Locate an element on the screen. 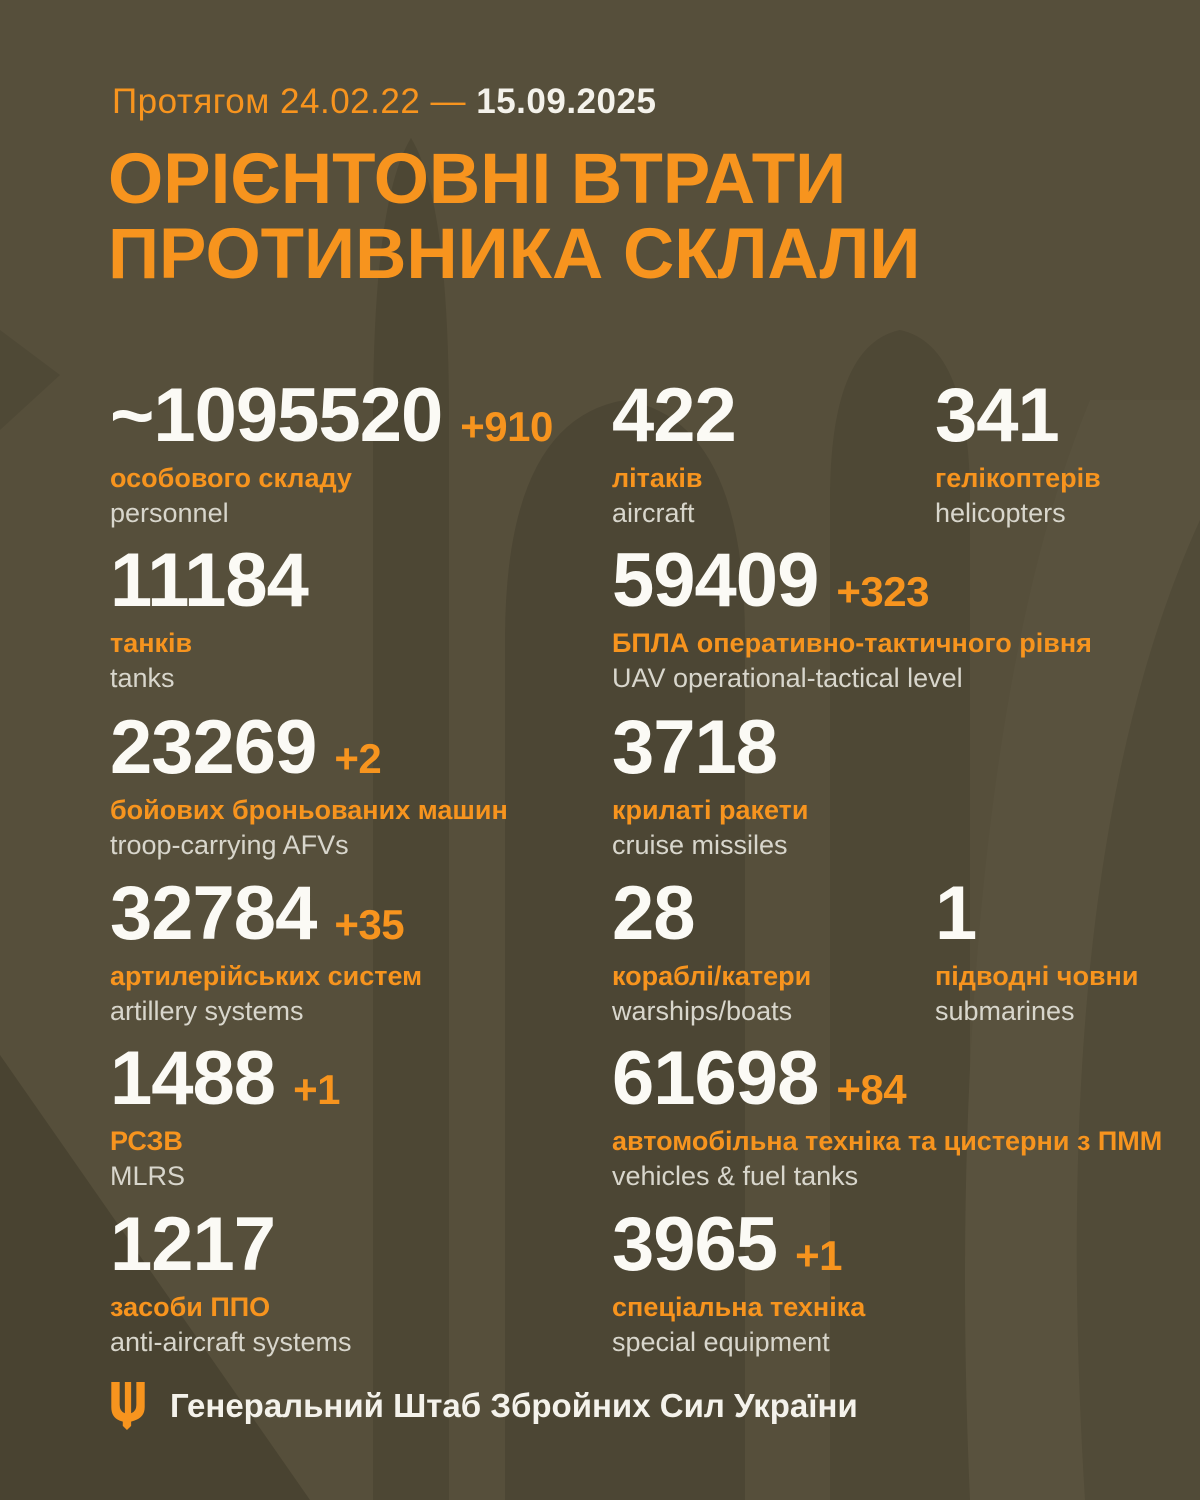 This screenshot has height=1500, width=1200. source-organization: Генеральний Штаб Збройних Сил України is located at coordinates (514, 1405).